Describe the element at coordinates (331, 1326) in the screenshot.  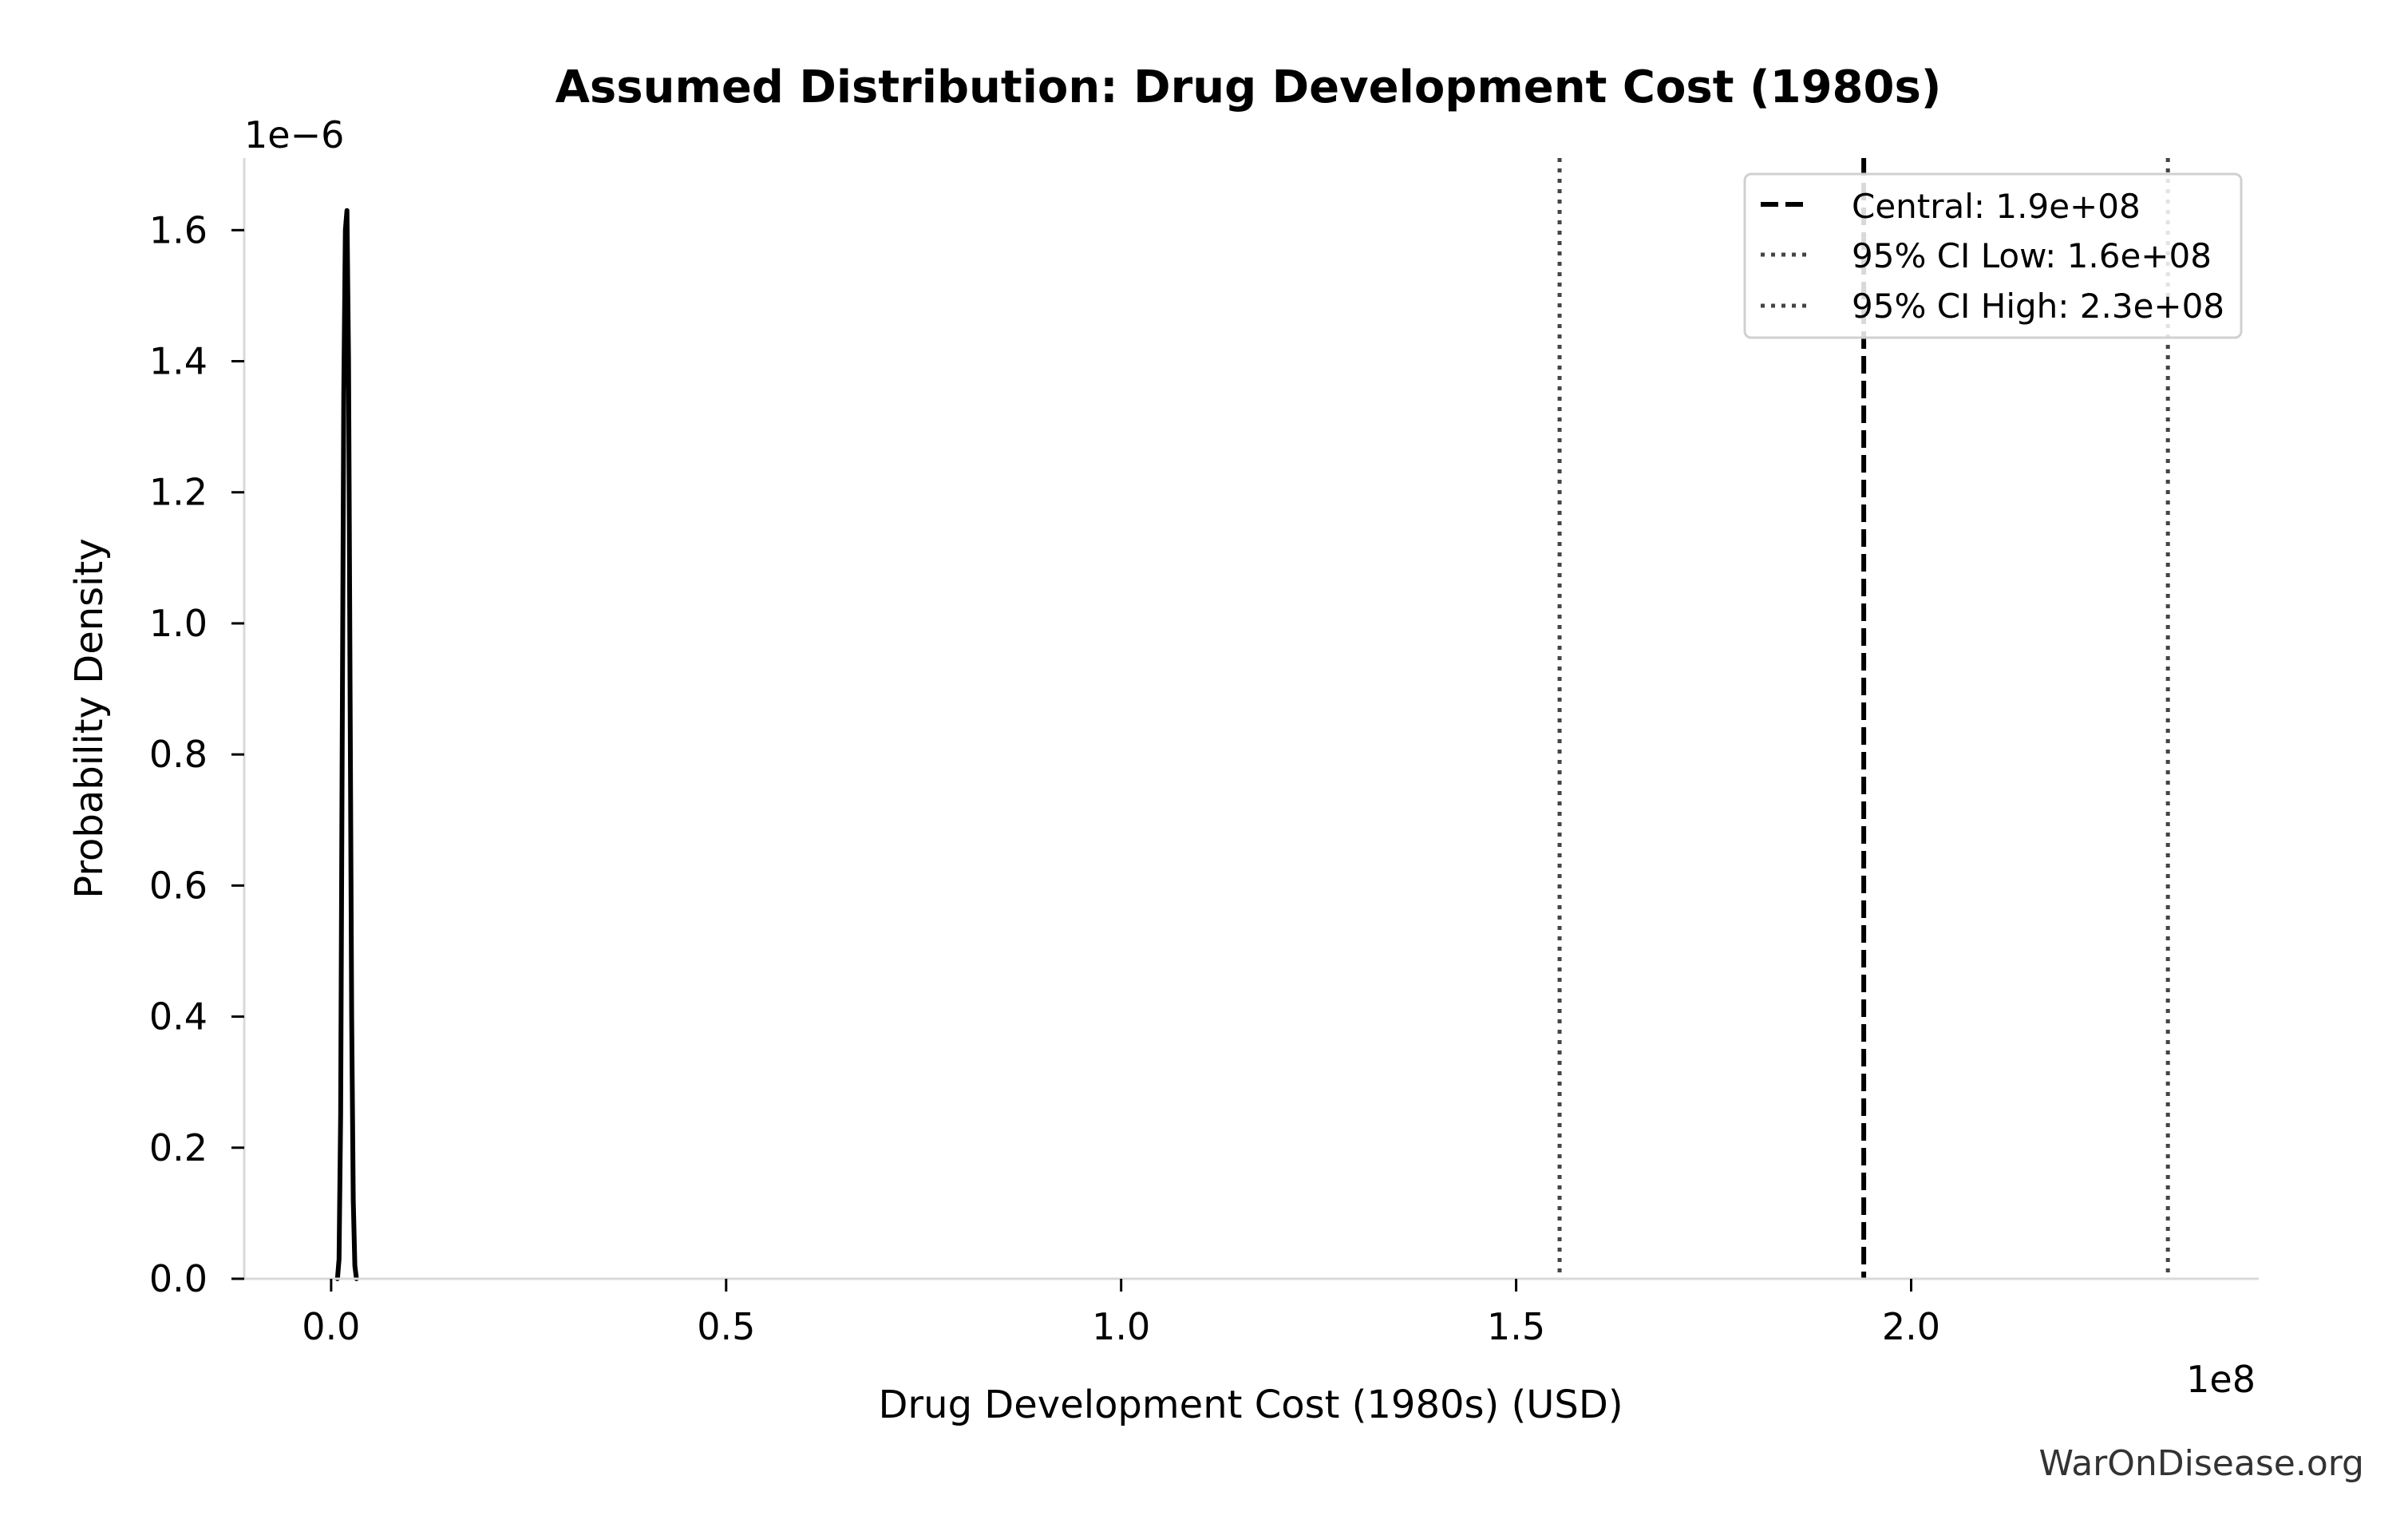
I see `x-tick-label: 0.0` at that location.